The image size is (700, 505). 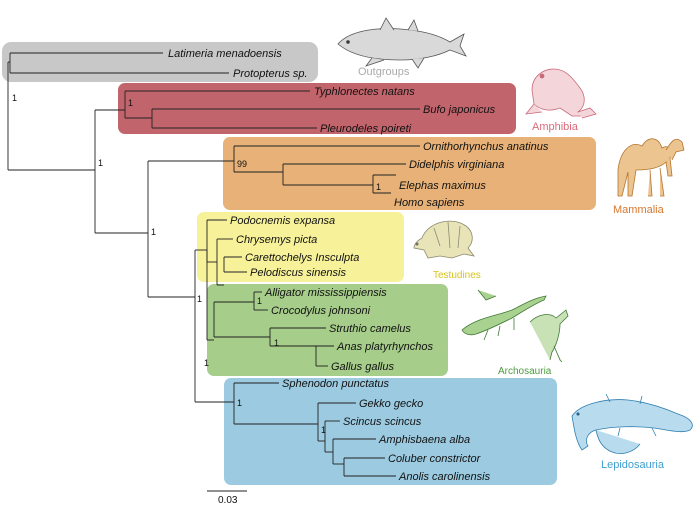 I want to click on testudines-box, so click(x=300, y=247).